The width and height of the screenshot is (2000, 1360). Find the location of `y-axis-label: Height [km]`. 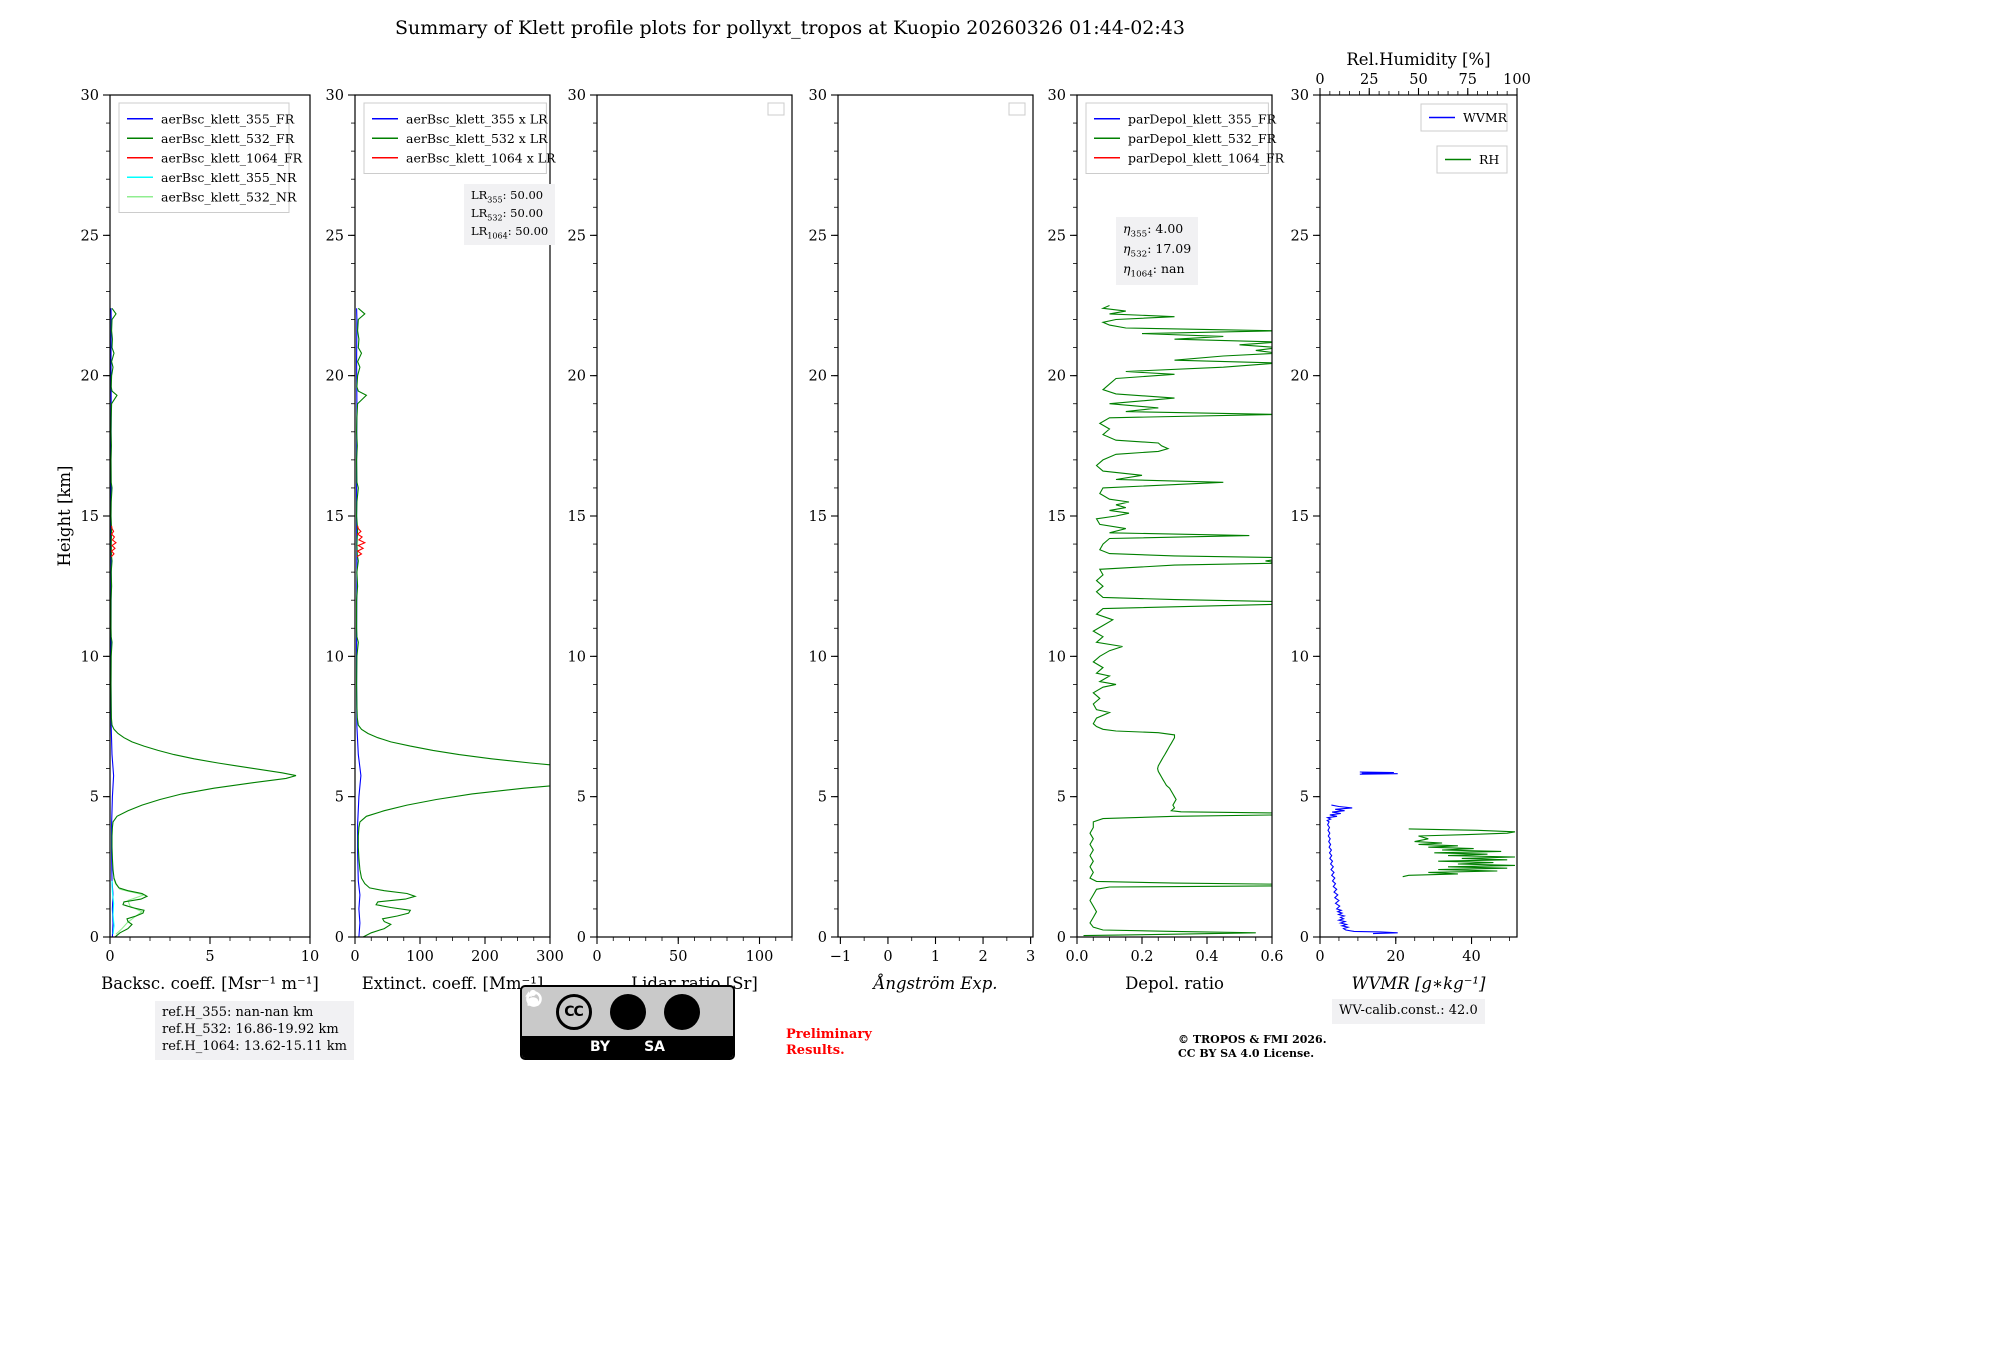

y-axis-label: Height [km] is located at coordinates (64, 515).